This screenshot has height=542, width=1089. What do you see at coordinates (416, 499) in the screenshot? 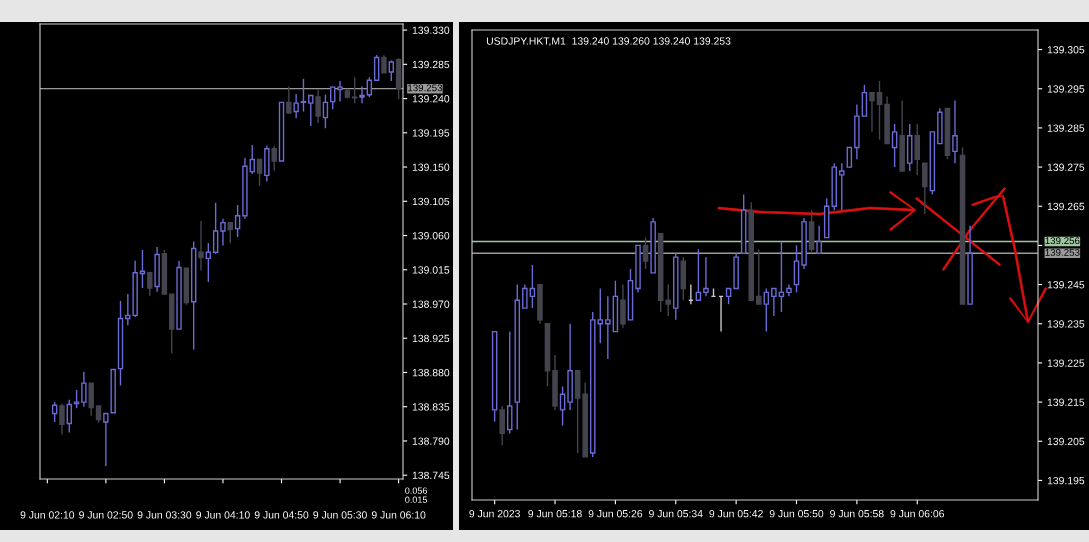
I see `text: 0.015` at bounding box center [416, 499].